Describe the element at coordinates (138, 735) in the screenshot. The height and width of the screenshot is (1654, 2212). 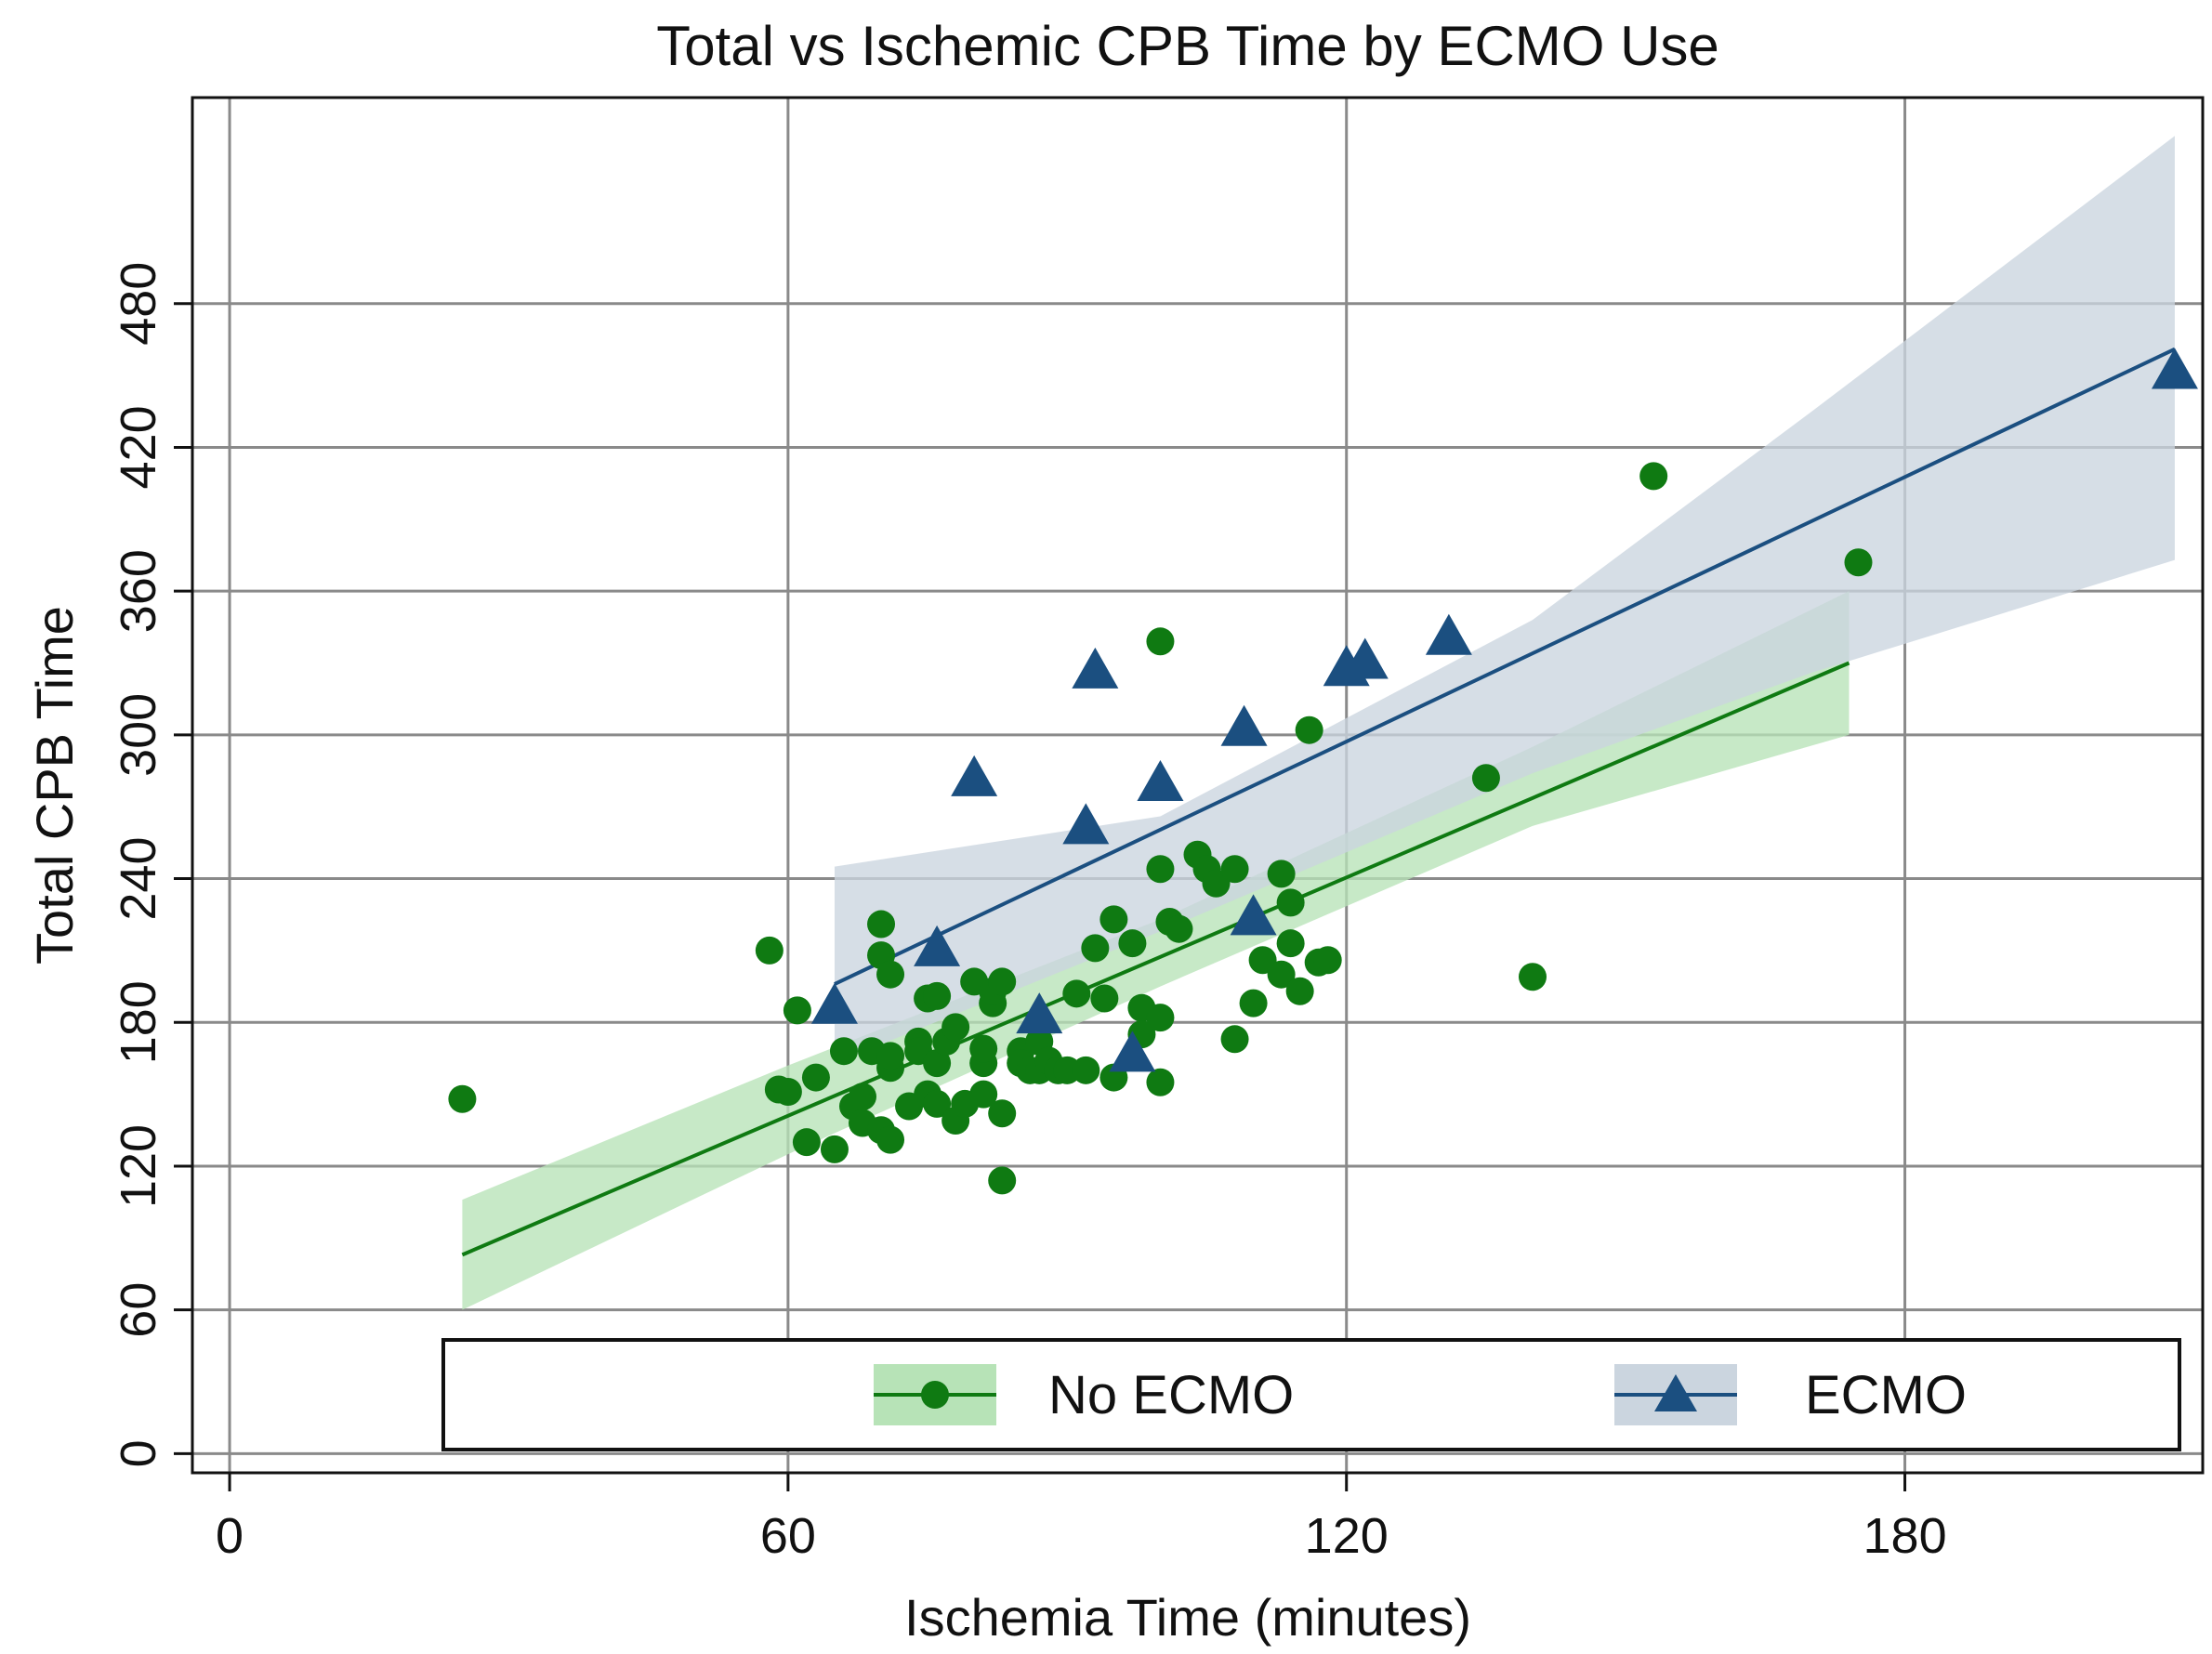
I see `y-tick-label: 300` at that location.